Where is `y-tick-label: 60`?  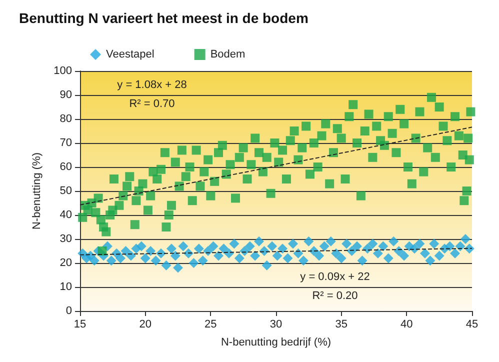
y-tick-label: 60 is located at coordinates (66, 167).